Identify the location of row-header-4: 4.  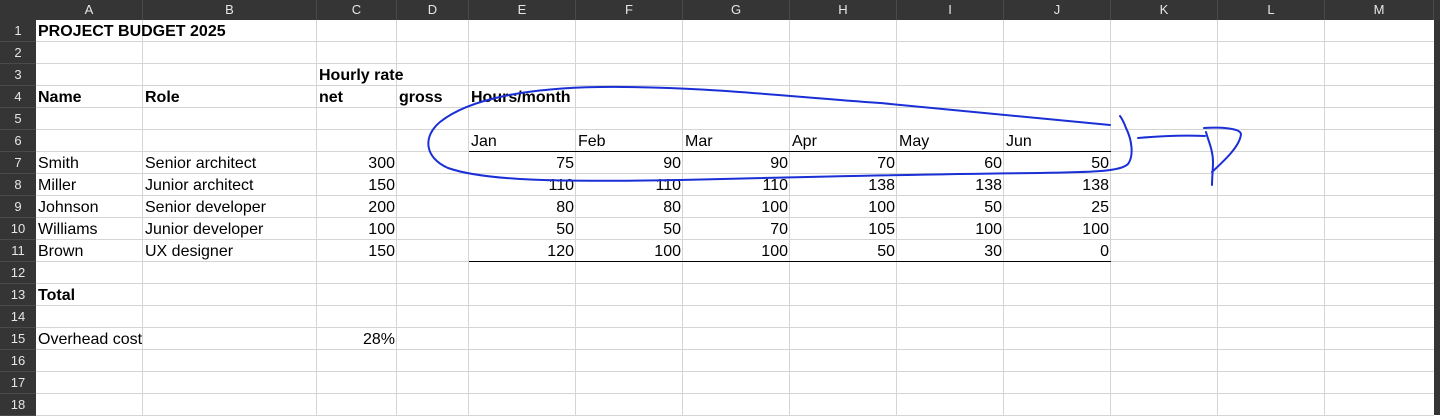
(18, 97).